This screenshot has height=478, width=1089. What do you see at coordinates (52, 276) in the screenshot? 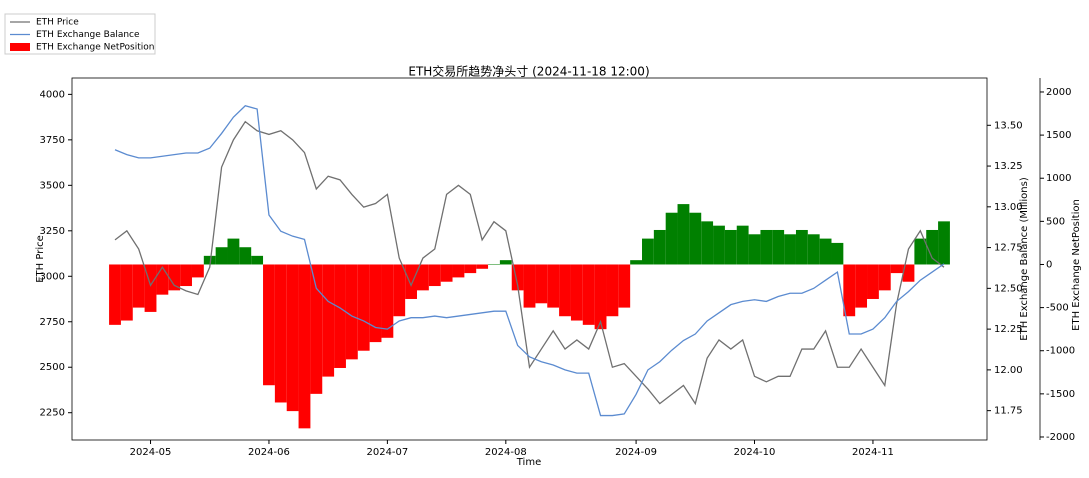
I see `y-tick-label: 3000` at bounding box center [52, 276].